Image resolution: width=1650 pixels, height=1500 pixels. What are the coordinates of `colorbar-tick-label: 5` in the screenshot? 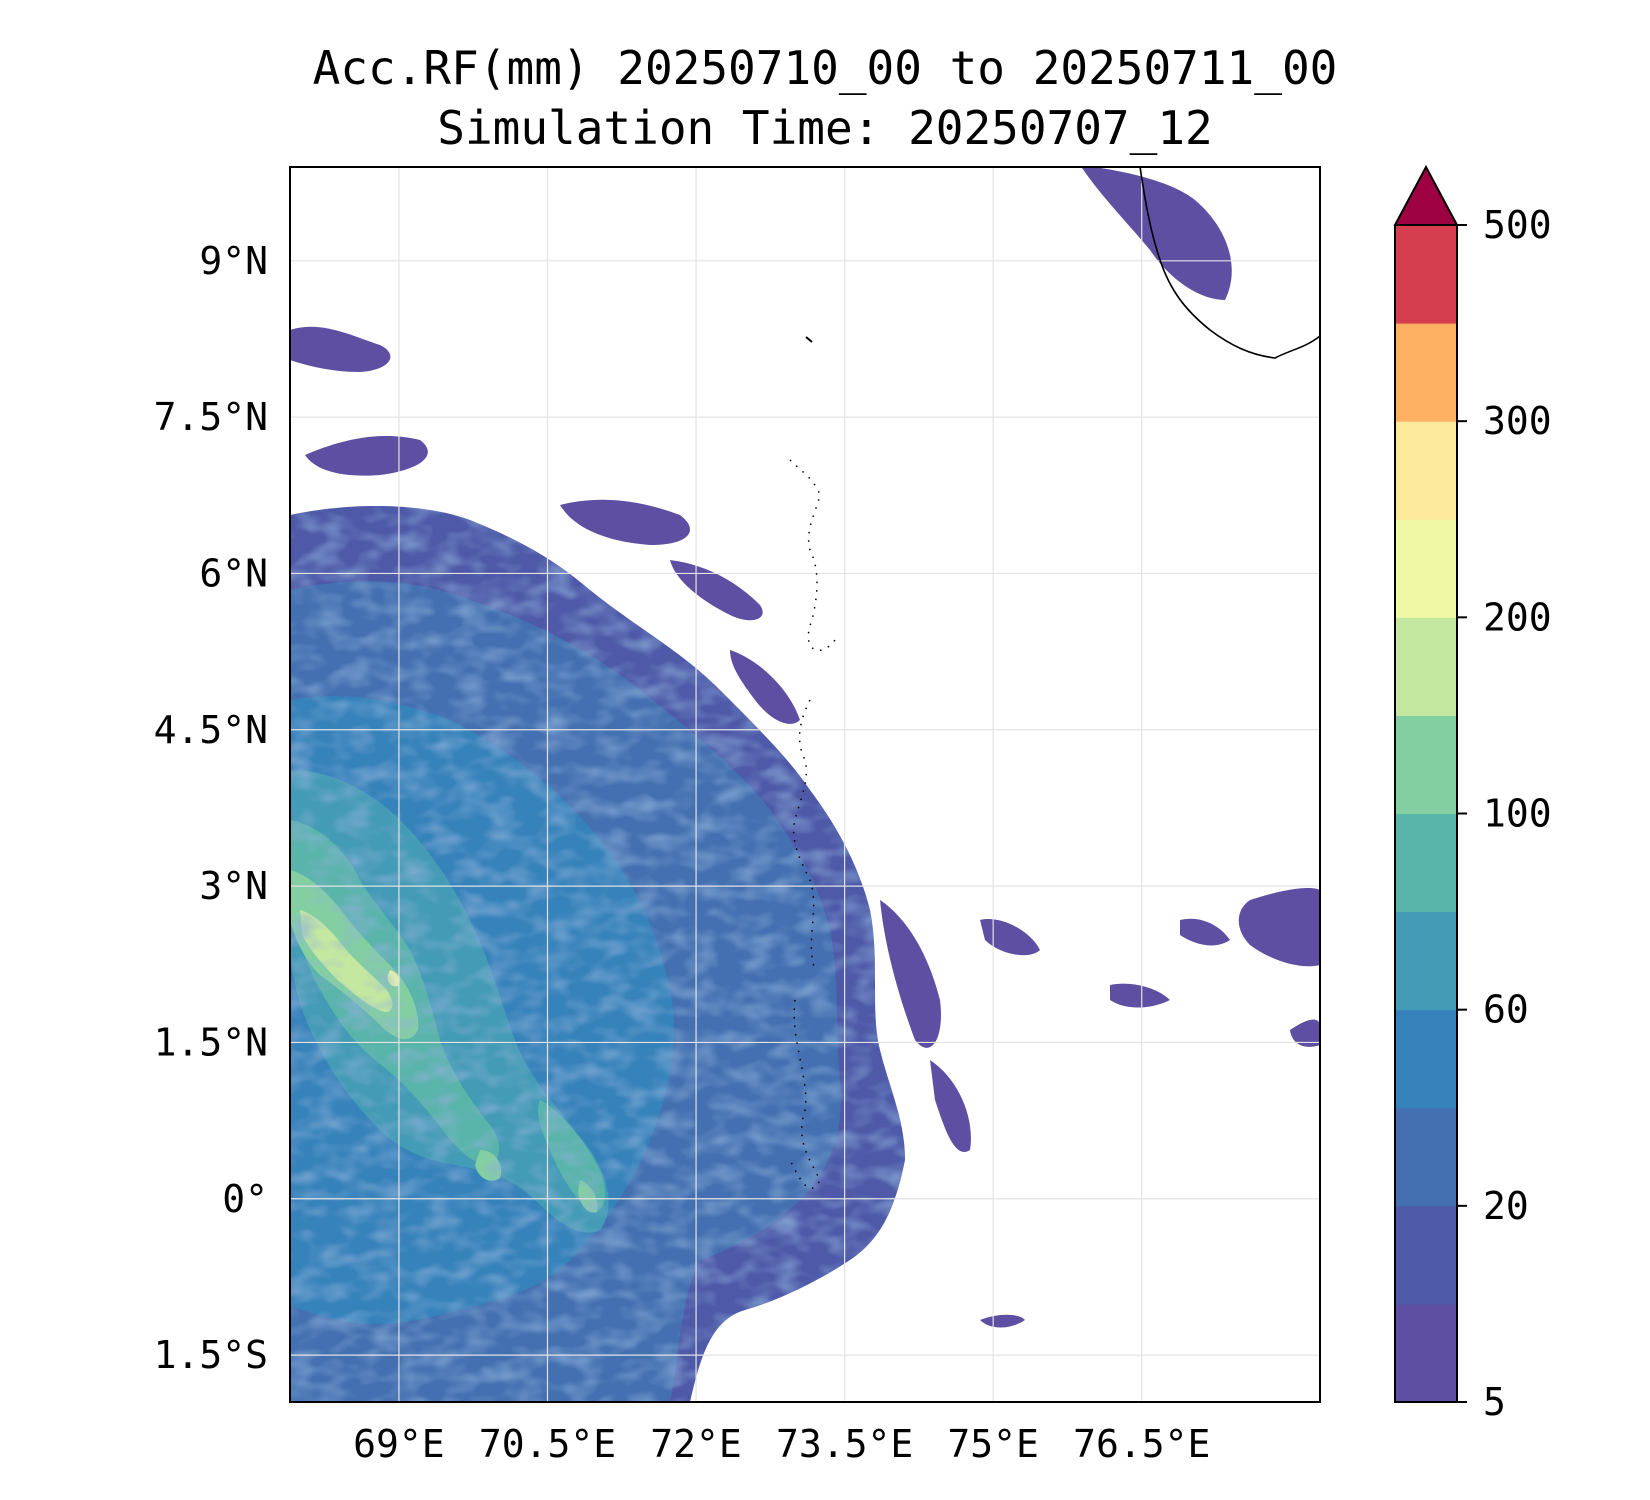 It's located at (1494, 1402).